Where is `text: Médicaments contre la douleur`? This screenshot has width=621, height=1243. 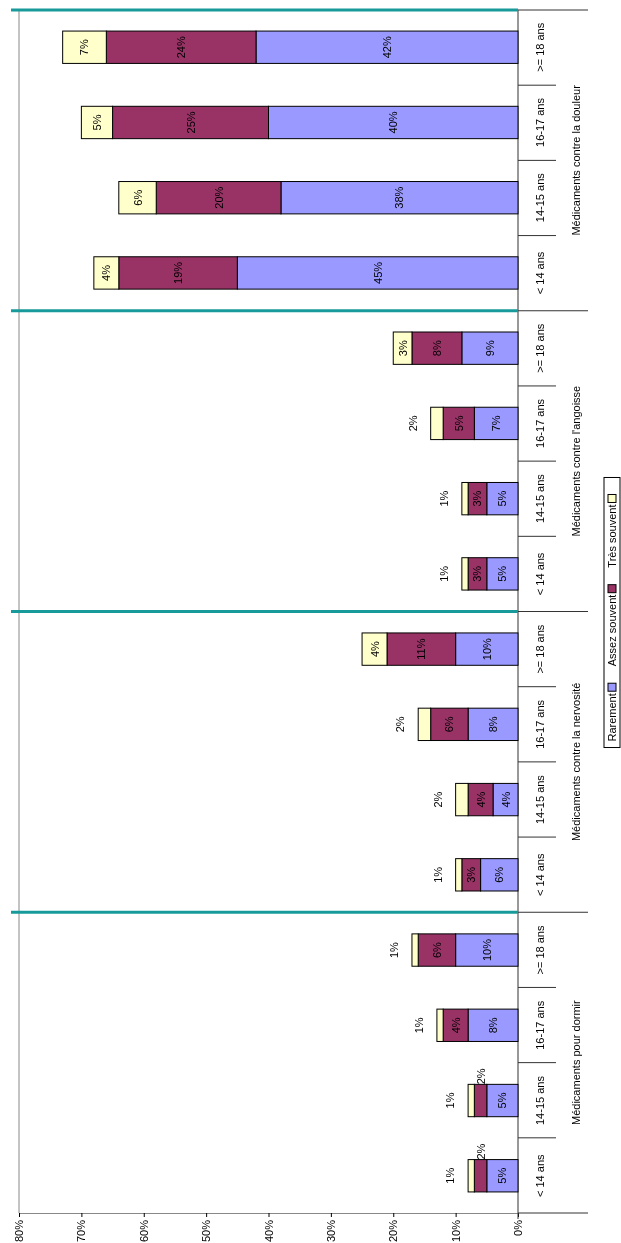 text: Médicaments contre la douleur is located at coordinates (576, 160).